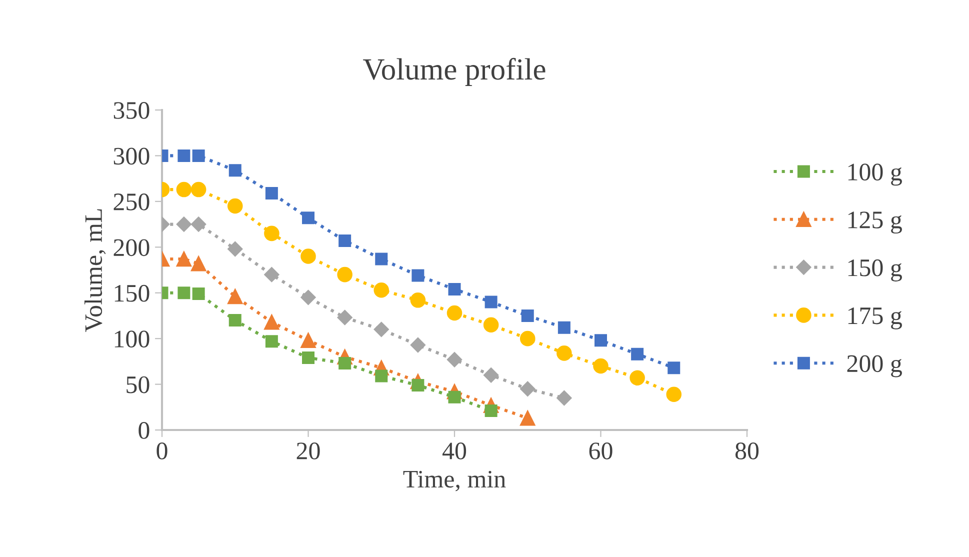 This screenshot has height=557, width=969. What do you see at coordinates (95, 270) in the screenshot?
I see `y-axis-title: Volume, mL` at bounding box center [95, 270].